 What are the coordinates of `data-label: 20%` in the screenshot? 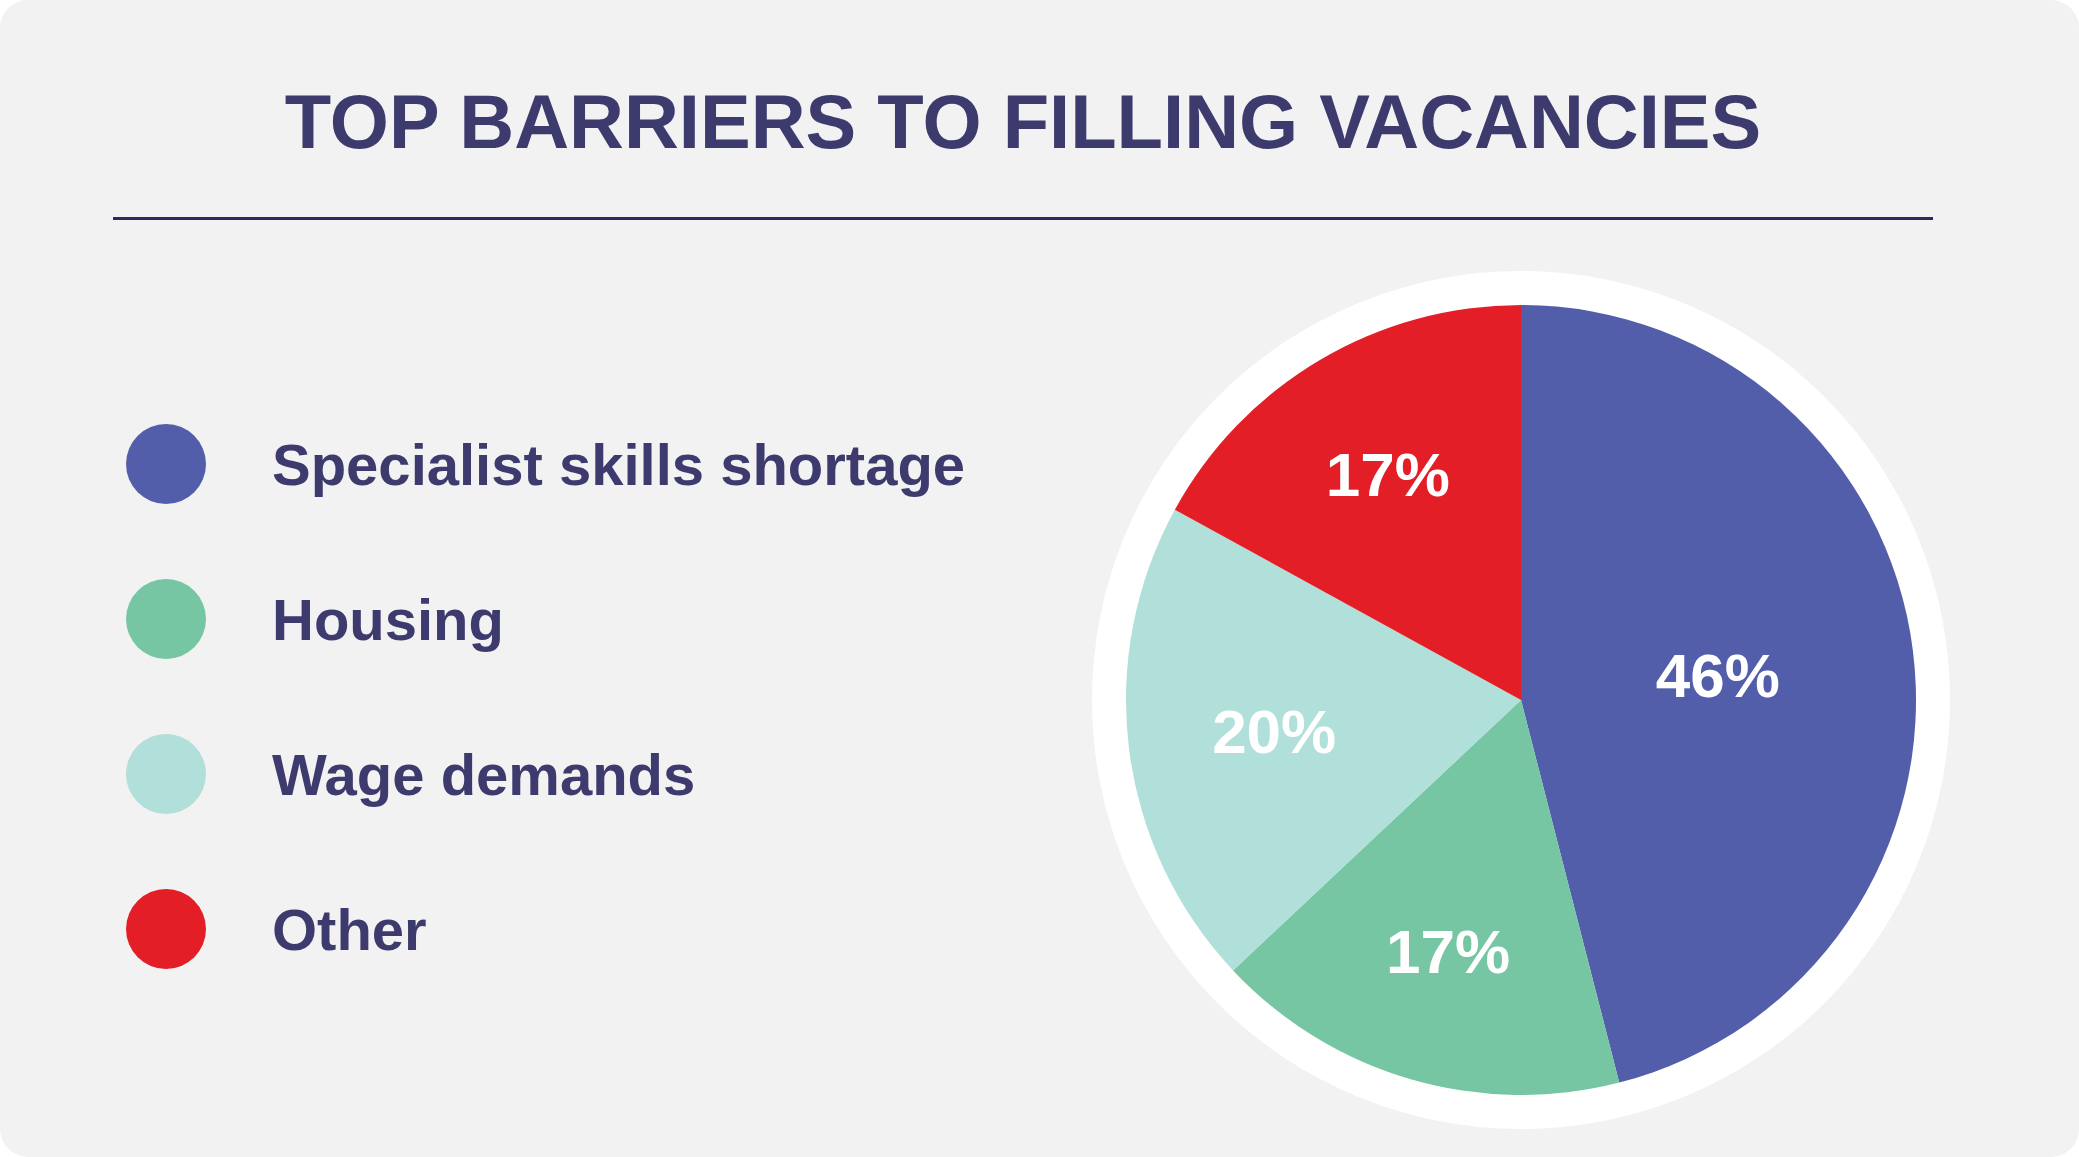 It's located at (1274, 731).